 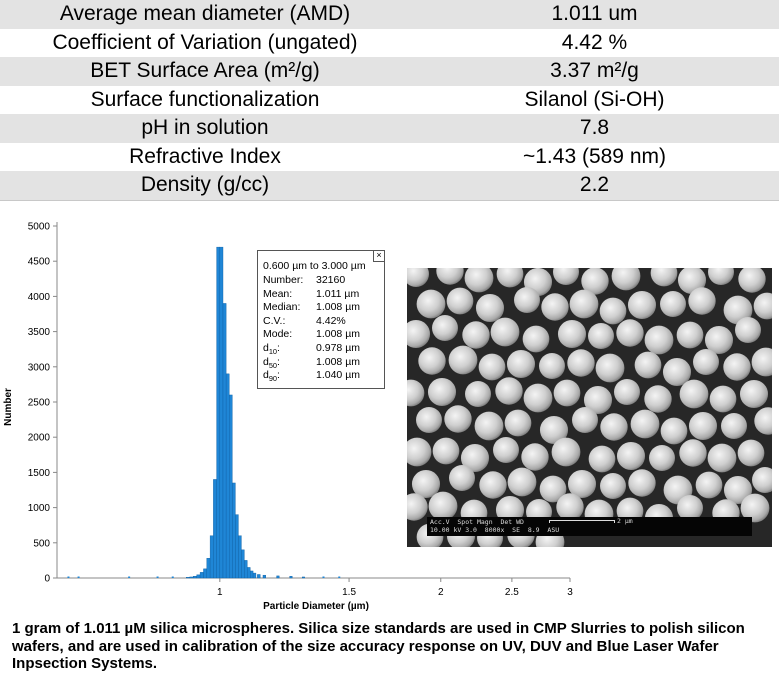 What do you see at coordinates (41, 543) in the screenshot?
I see `y-tick-label: 500` at bounding box center [41, 543].